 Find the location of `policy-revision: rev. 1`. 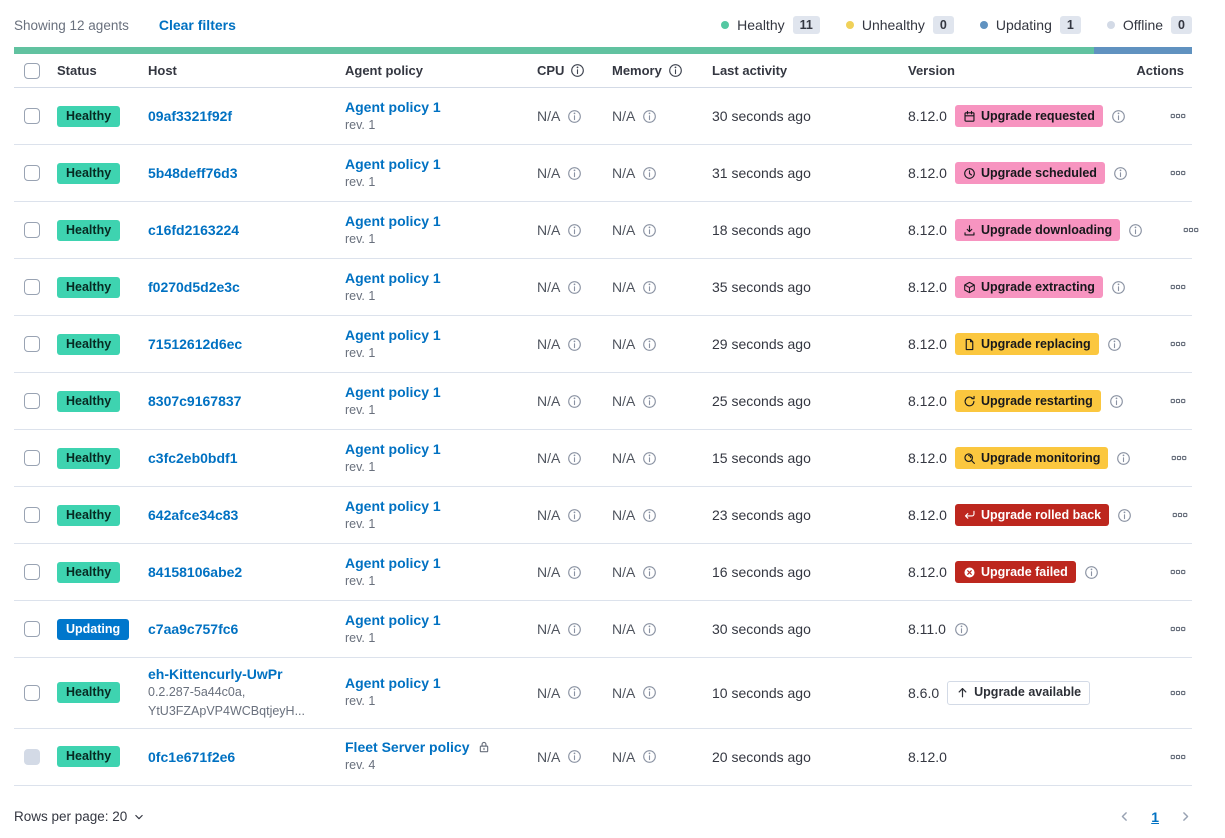

policy-revision: rev. 1 is located at coordinates (360, 238).